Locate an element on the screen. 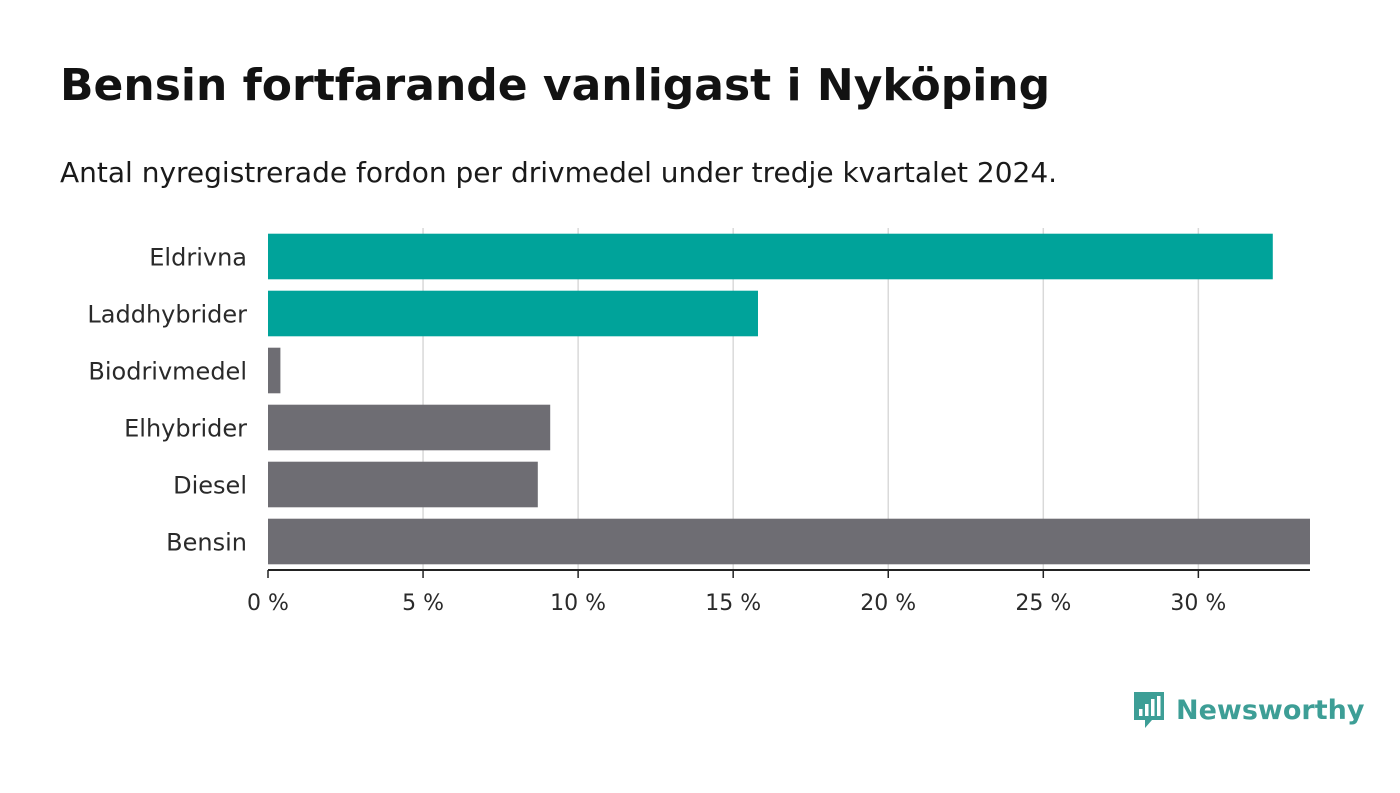 The width and height of the screenshot is (1400, 793). x-tick-label: 5 % is located at coordinates (423, 603).